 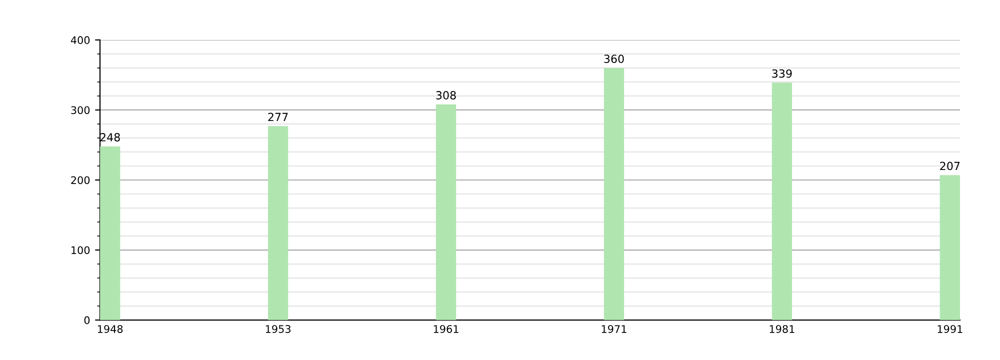 What do you see at coordinates (278, 116) in the screenshot?
I see `data-label: 277` at bounding box center [278, 116].